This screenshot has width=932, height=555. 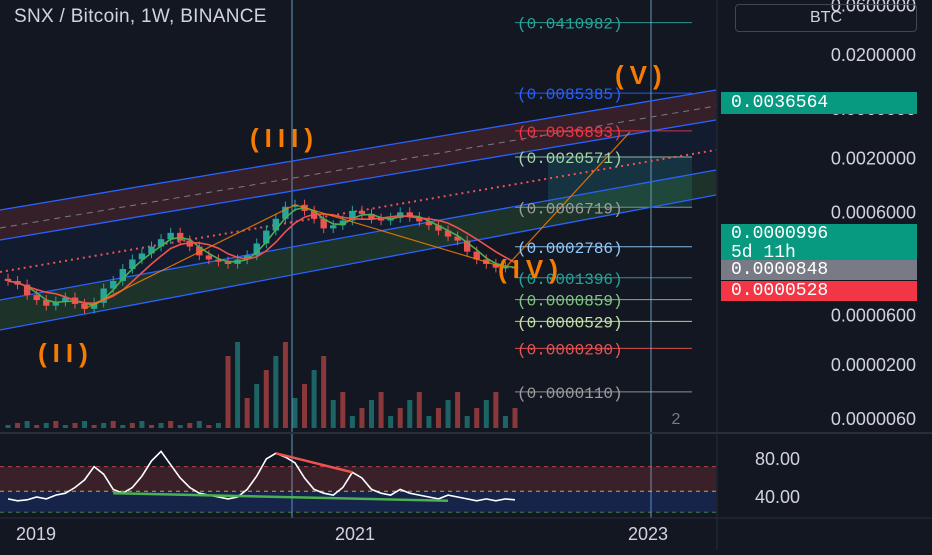 What do you see at coordinates (819, 270) in the screenshot?
I see `price-badge-mark: 0.0000848` at bounding box center [819, 270].